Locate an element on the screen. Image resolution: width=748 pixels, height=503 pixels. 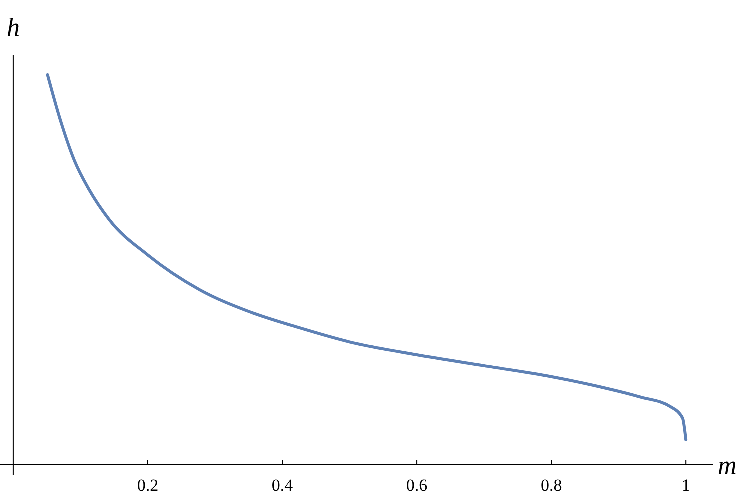
x-tick-label: 1 is located at coordinates (686, 486).